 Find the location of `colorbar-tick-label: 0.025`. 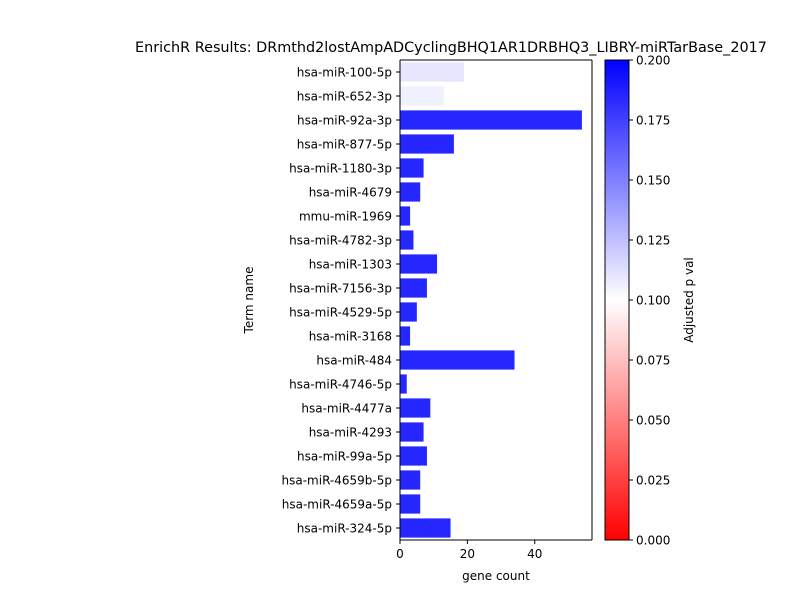

colorbar-tick-label: 0.025 is located at coordinates (653, 481).